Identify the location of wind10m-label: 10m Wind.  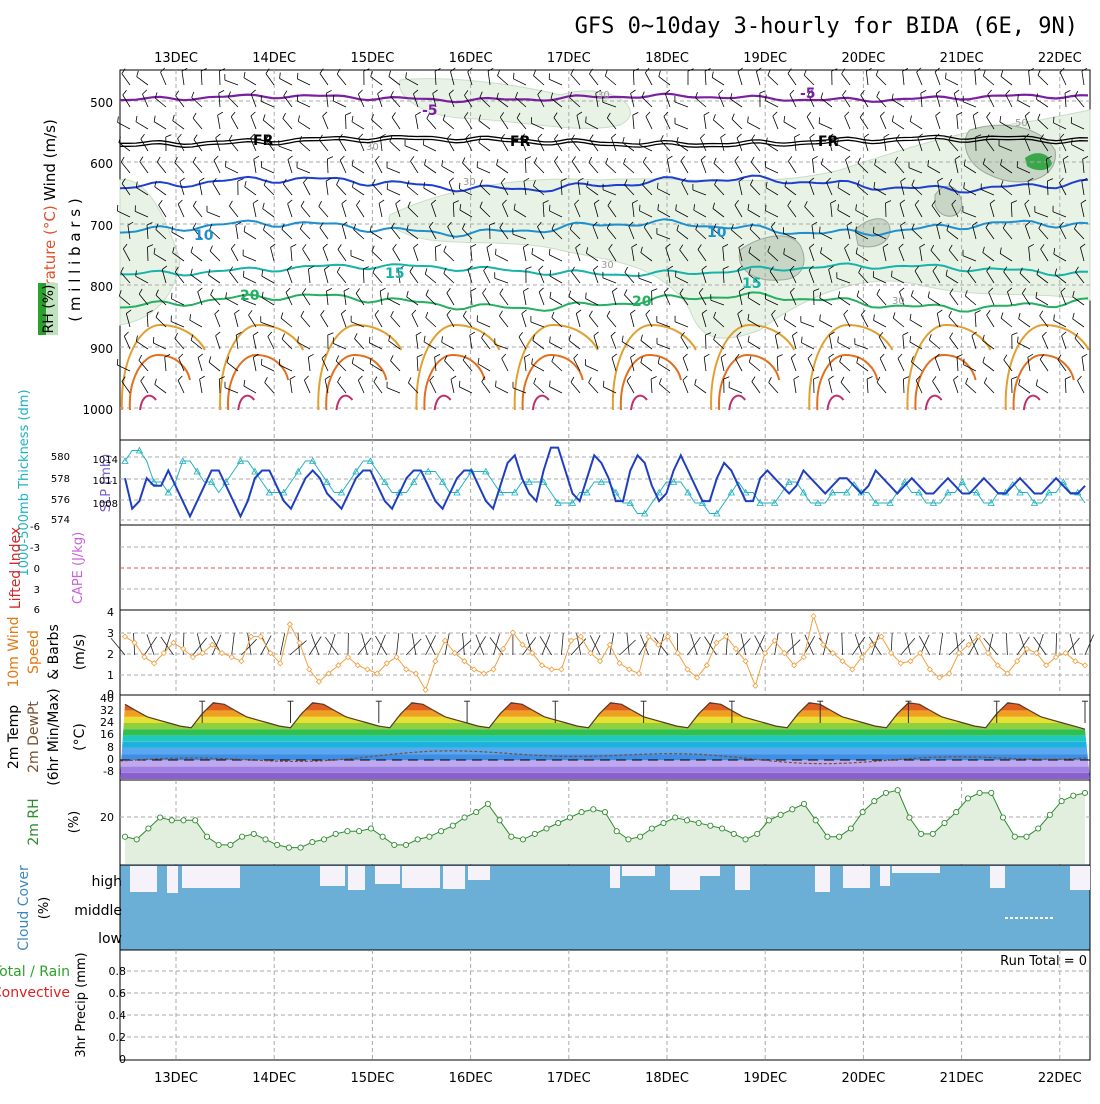
(14, 651).